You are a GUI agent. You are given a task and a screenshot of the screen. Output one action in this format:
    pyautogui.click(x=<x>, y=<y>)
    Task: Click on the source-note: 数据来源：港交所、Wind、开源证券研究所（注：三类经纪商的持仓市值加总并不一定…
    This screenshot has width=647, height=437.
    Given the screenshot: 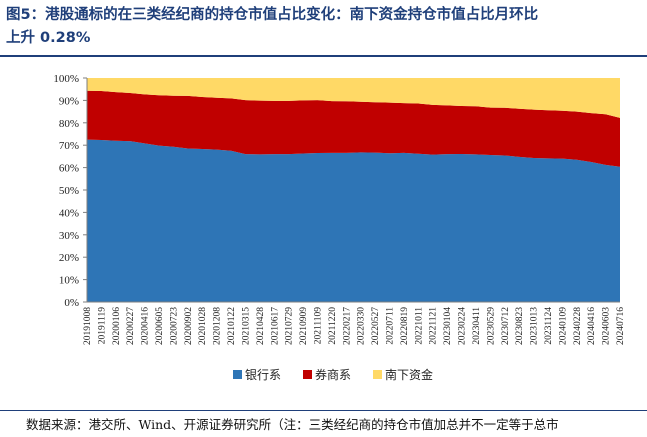 What is the action you would take?
    pyautogui.click(x=292, y=424)
    